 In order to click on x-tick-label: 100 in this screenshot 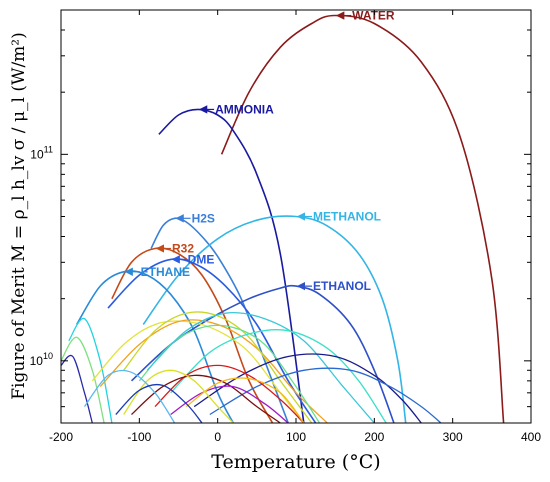, I will do `click(296, 437)`.